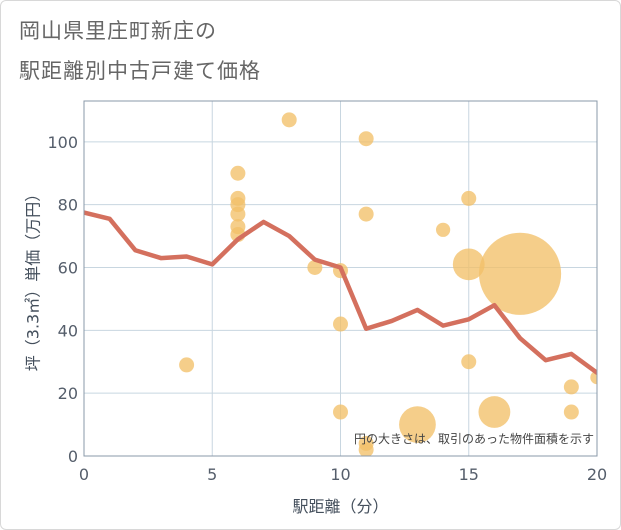 The image size is (621, 530). What do you see at coordinates (597, 474) in the screenshot?
I see `x-tick-label: 20` at bounding box center [597, 474].